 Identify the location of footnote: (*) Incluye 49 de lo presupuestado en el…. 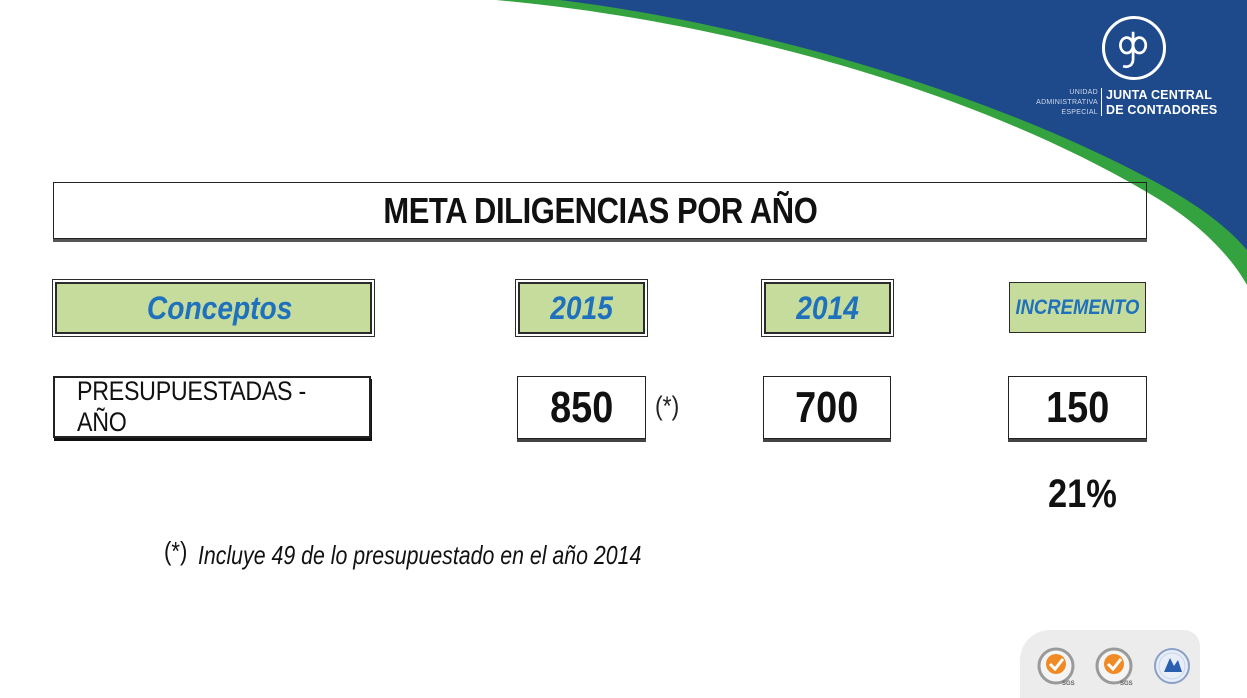
(450, 553).